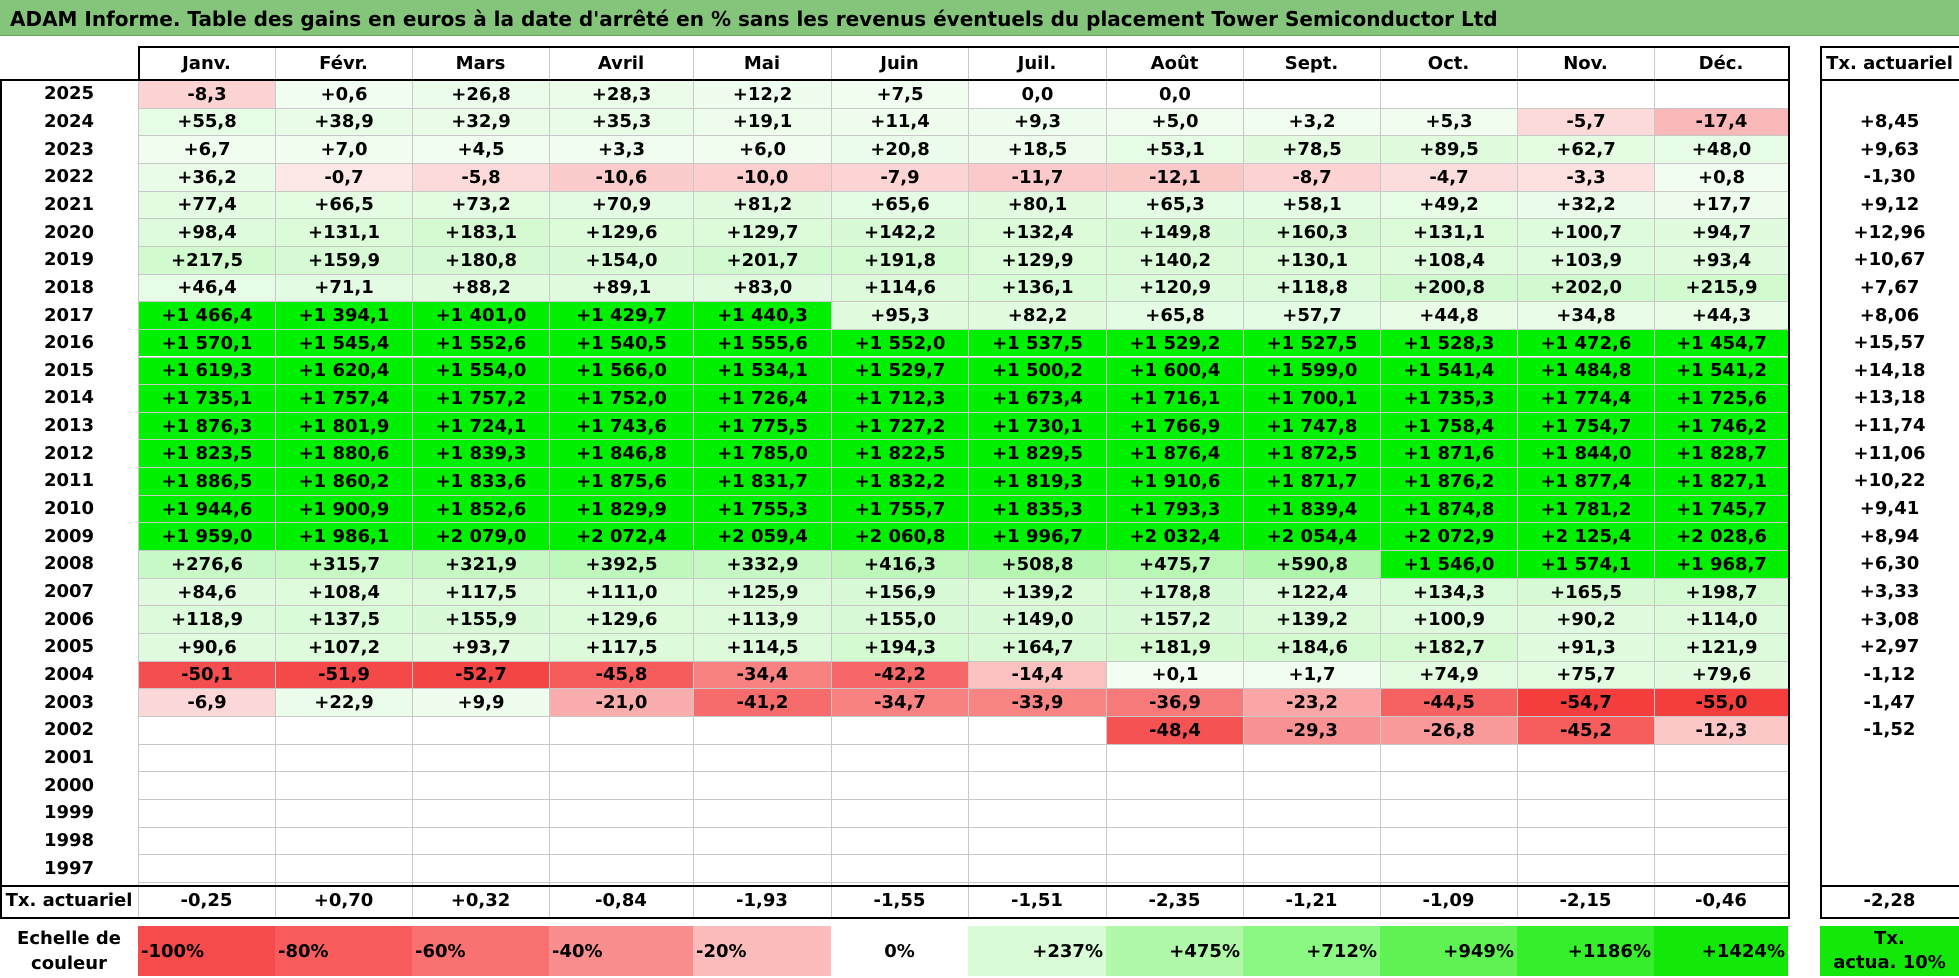 The height and width of the screenshot is (978, 1959). What do you see at coordinates (1175, 149) in the screenshot?
I see `cell-2023-ao-t: +53,1` at bounding box center [1175, 149].